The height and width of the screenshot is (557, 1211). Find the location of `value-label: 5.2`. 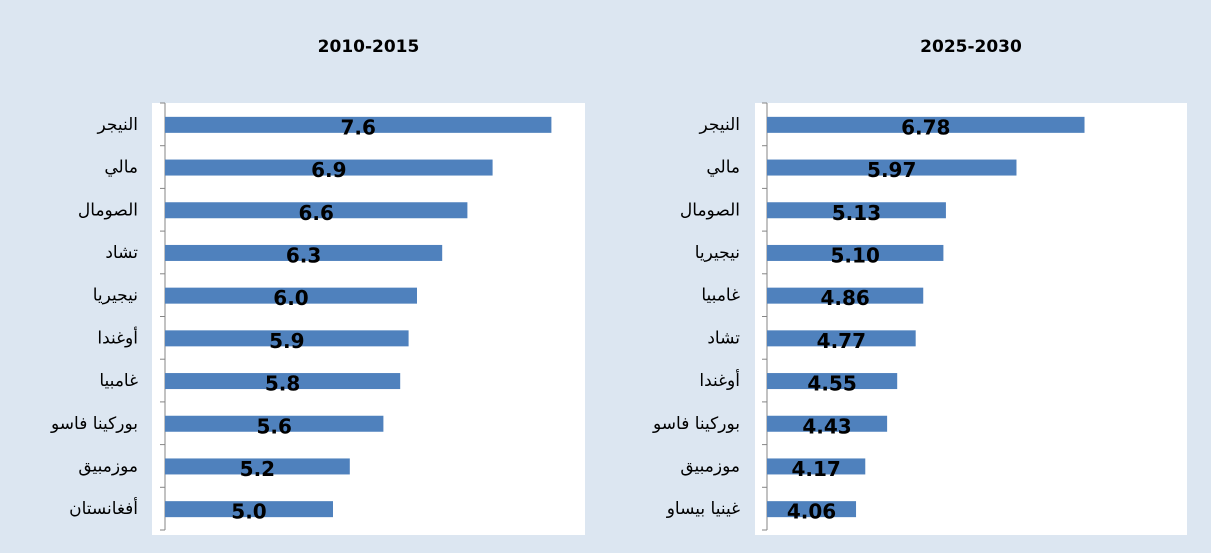

value-label: 5.2 is located at coordinates (257, 469).